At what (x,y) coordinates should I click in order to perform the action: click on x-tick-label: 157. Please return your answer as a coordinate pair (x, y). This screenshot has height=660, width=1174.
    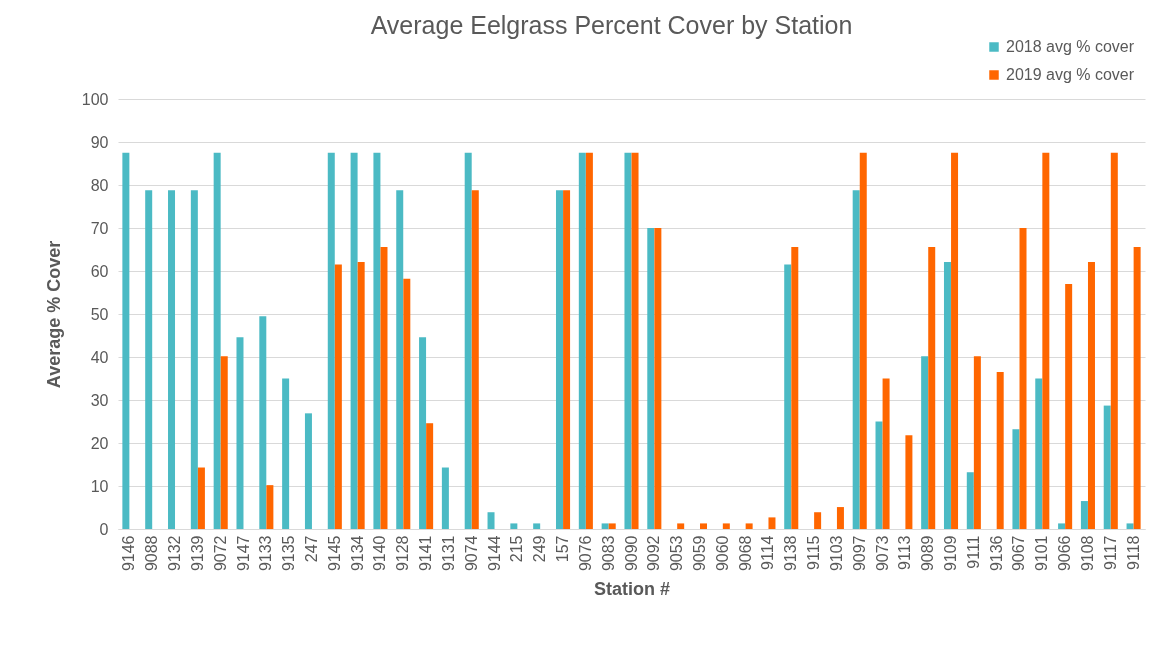
    Looking at the image, I should click on (563, 549).